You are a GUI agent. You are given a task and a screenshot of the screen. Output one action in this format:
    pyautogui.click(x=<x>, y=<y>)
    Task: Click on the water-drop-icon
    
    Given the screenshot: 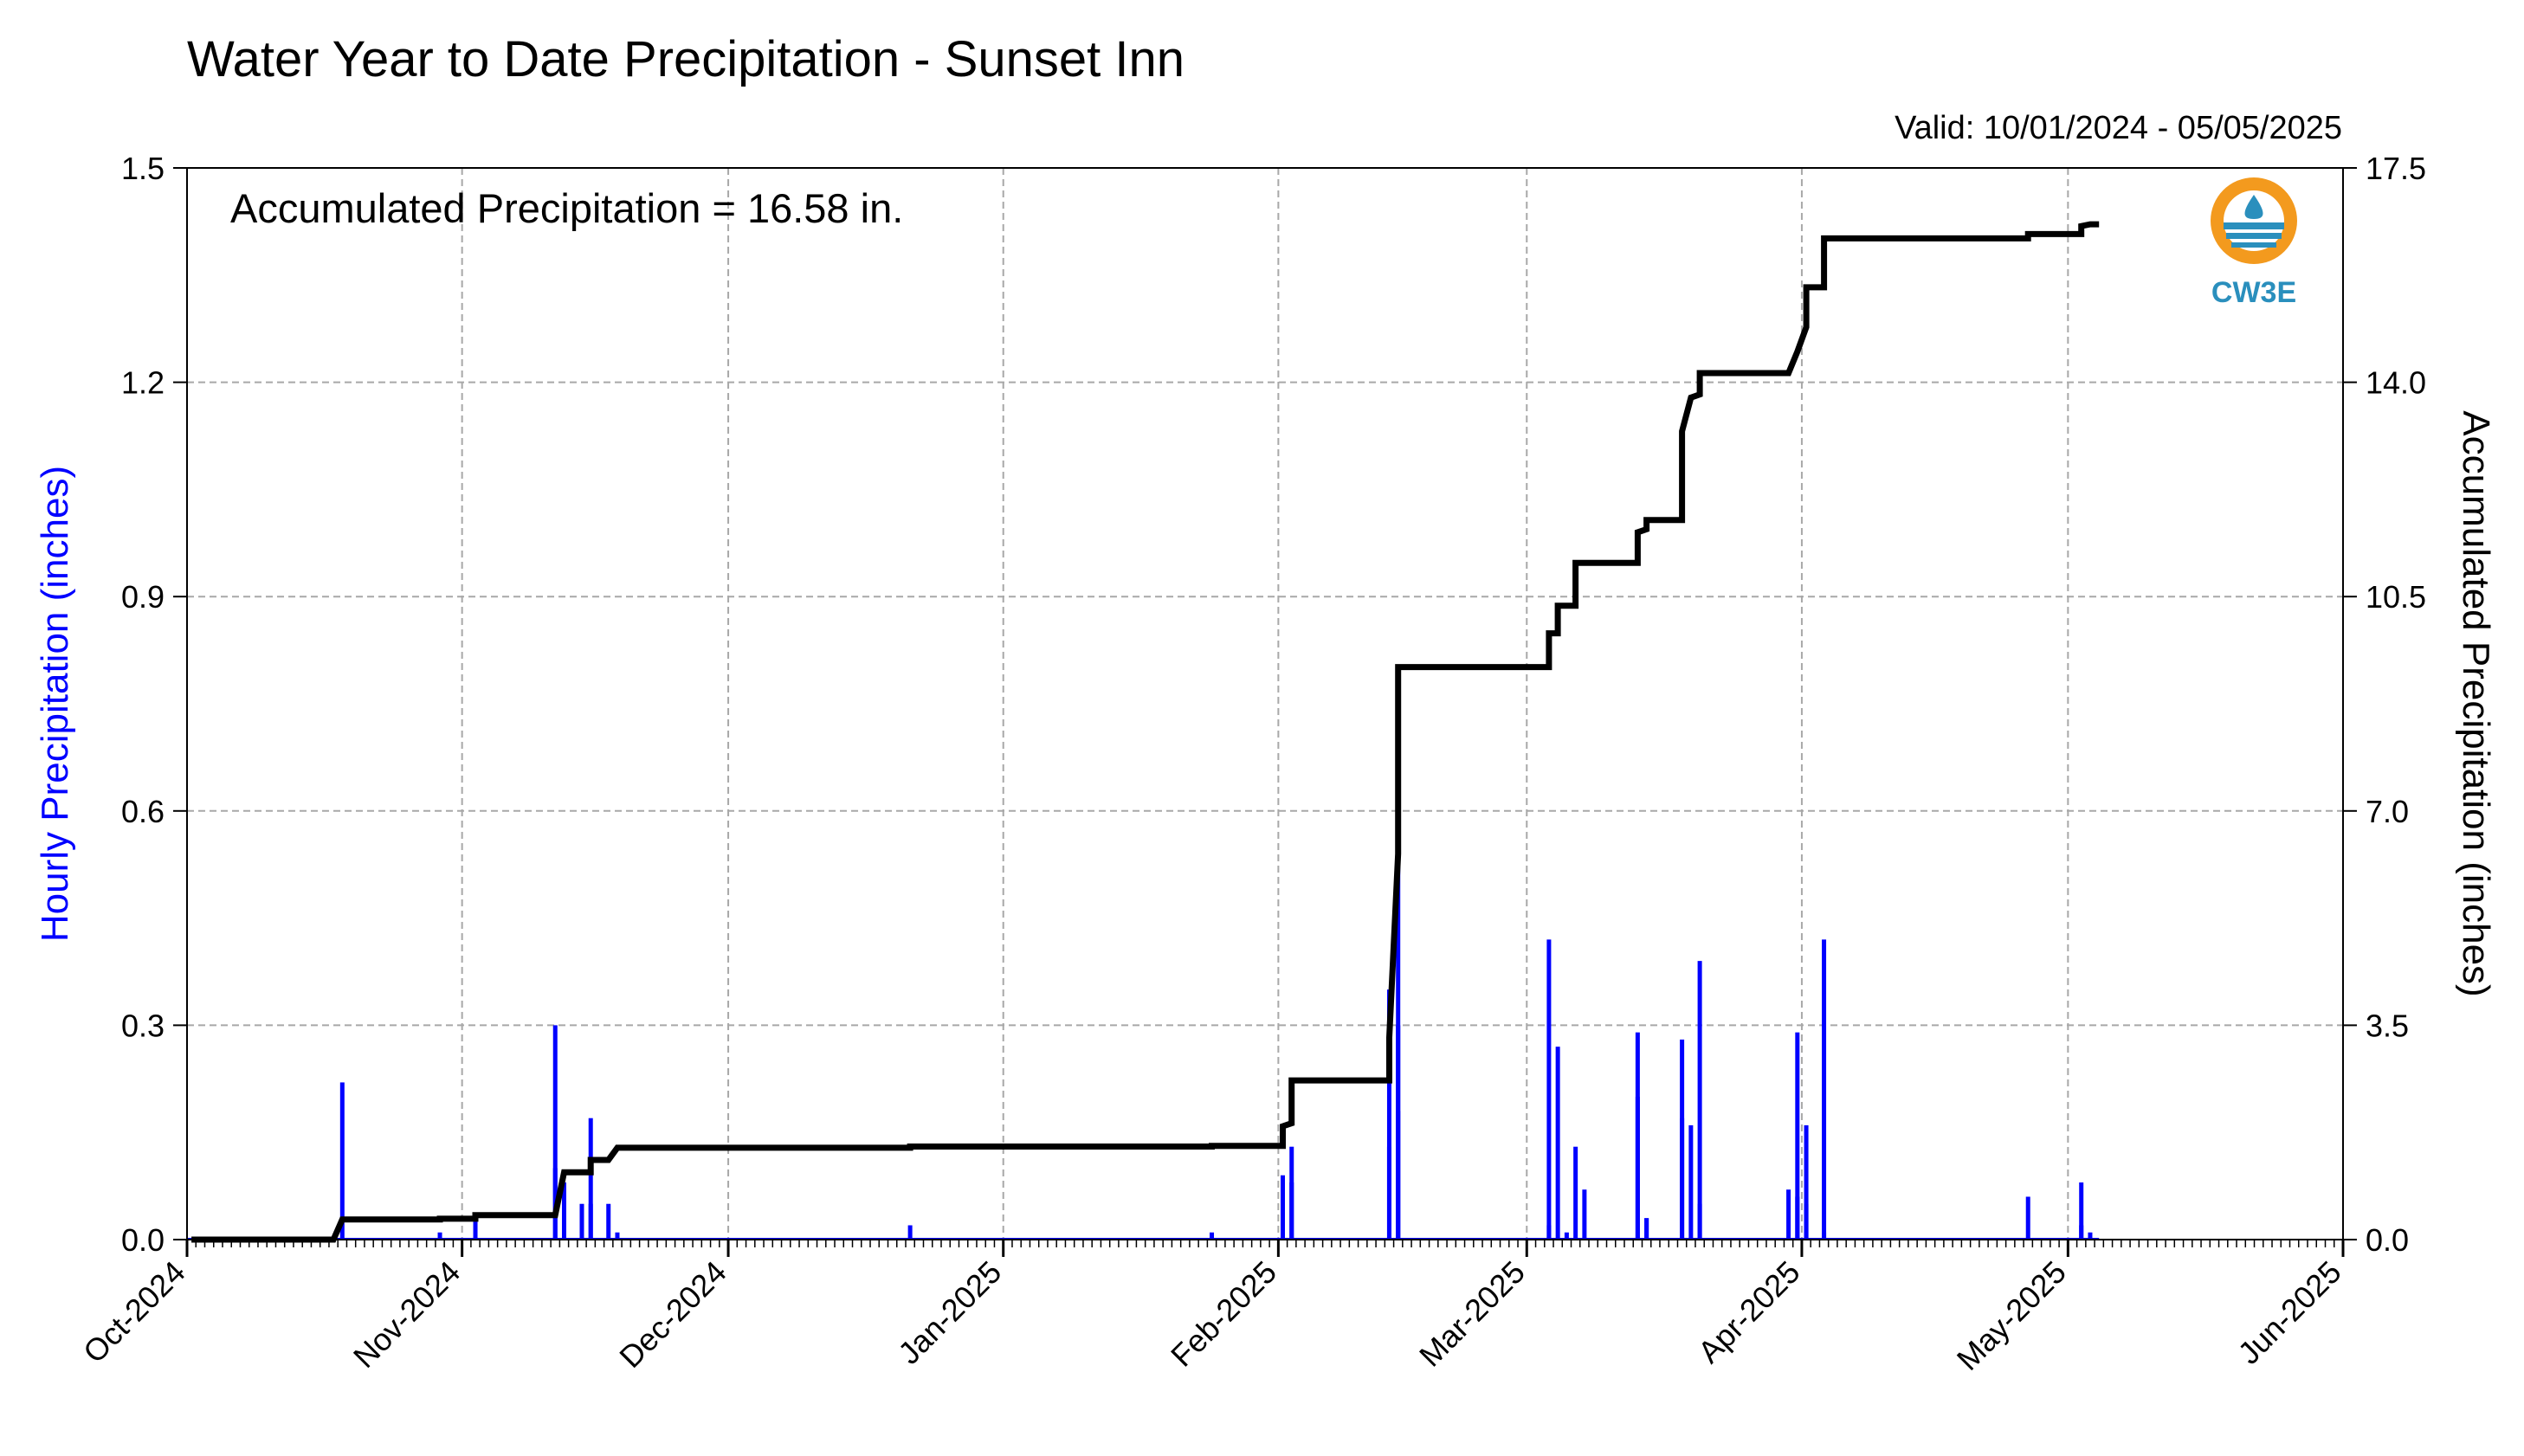 What is the action you would take?
    pyautogui.click(x=2253, y=207)
    